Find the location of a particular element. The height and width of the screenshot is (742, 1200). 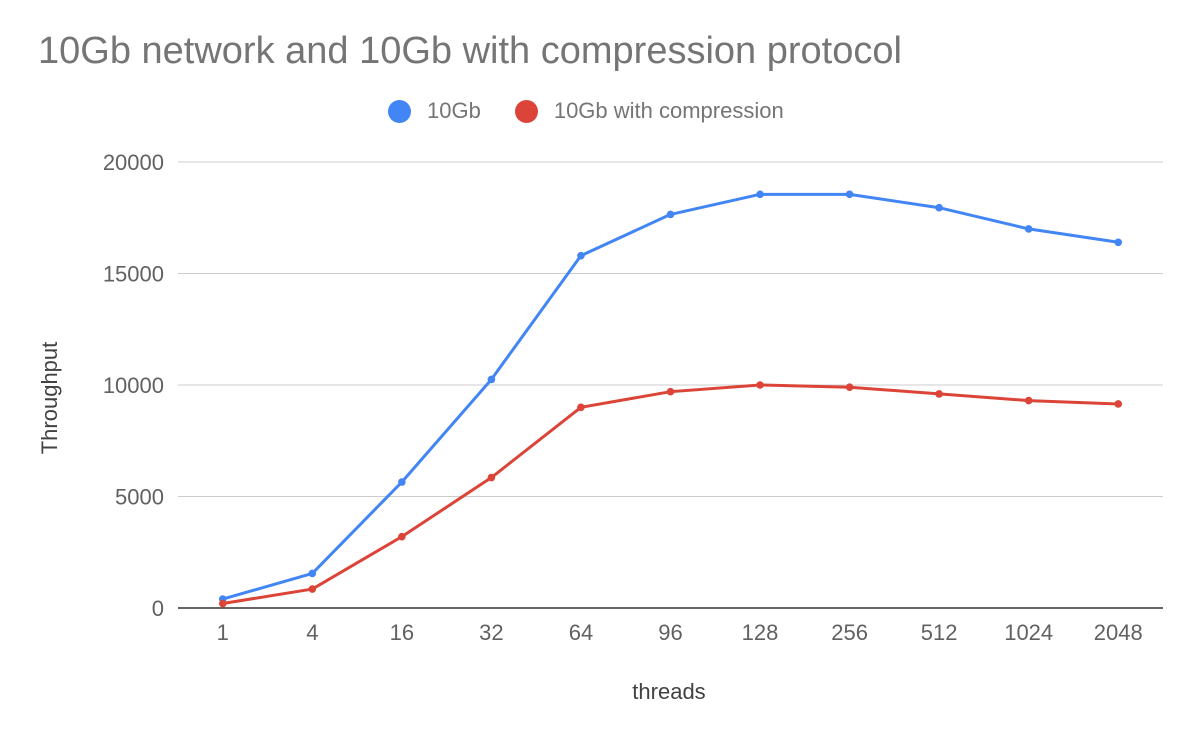

x-tick-label: 1024 is located at coordinates (1028, 632).